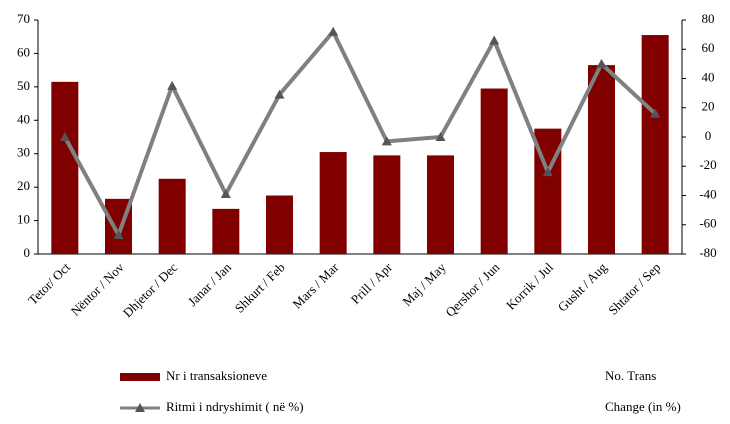 The height and width of the screenshot is (424, 730). Describe the element at coordinates (708, 135) in the screenshot. I see `y2-tick-label: 0` at that location.